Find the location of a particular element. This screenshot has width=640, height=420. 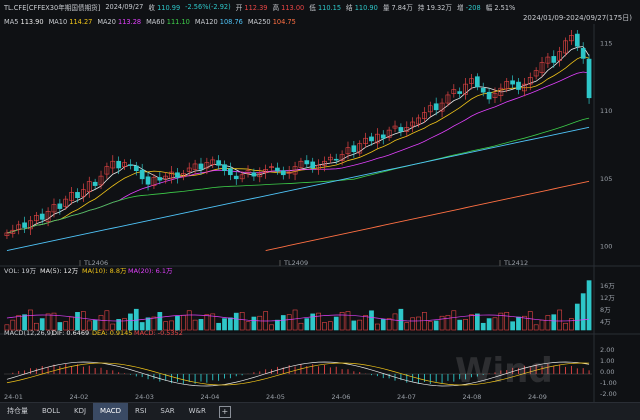

ma-legend-value: 104.75 is located at coordinates (284, 22).